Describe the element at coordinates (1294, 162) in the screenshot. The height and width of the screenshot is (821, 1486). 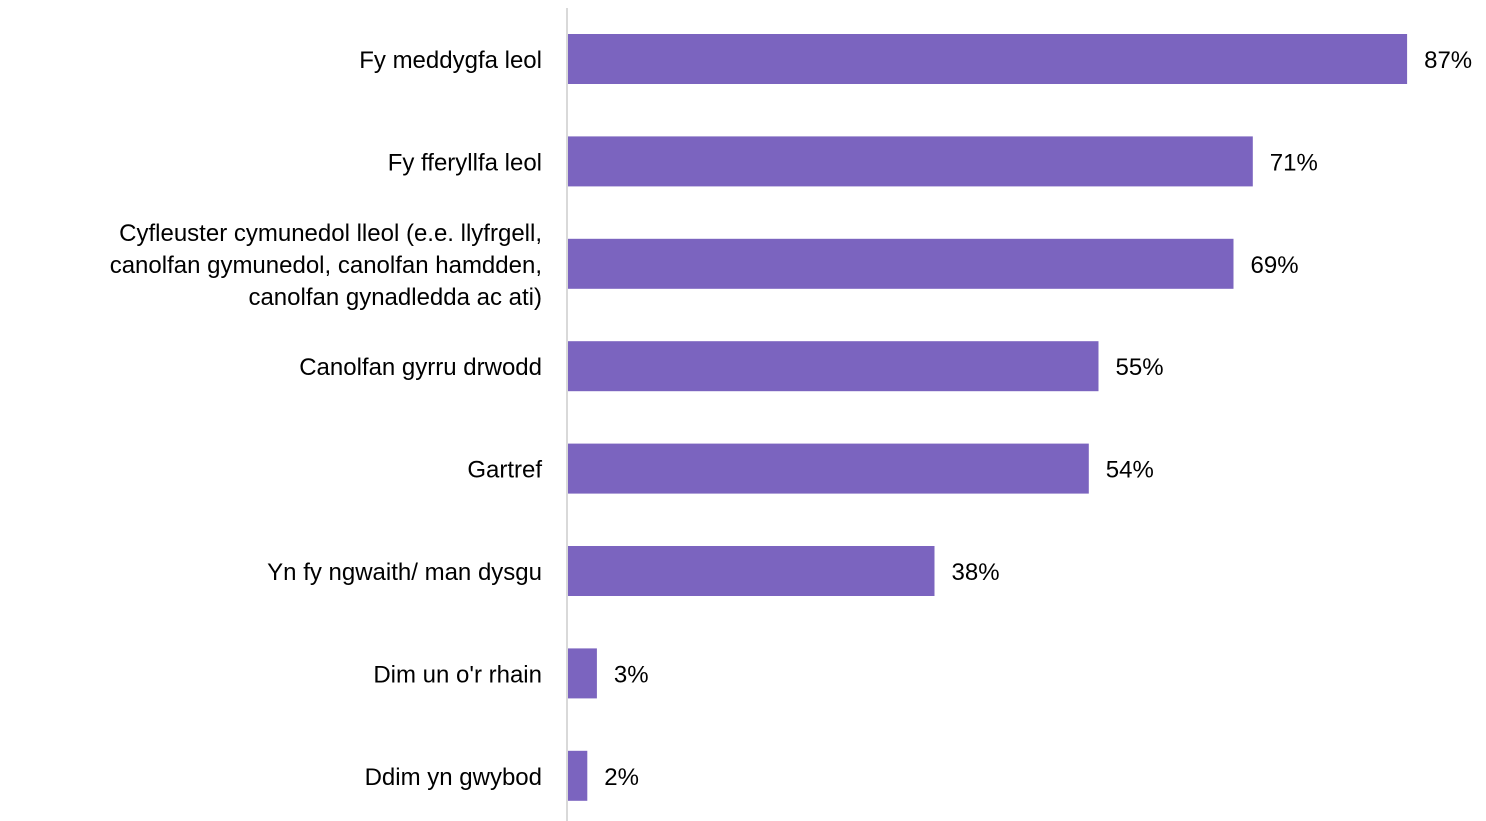
I see `data-label: 71%` at that location.